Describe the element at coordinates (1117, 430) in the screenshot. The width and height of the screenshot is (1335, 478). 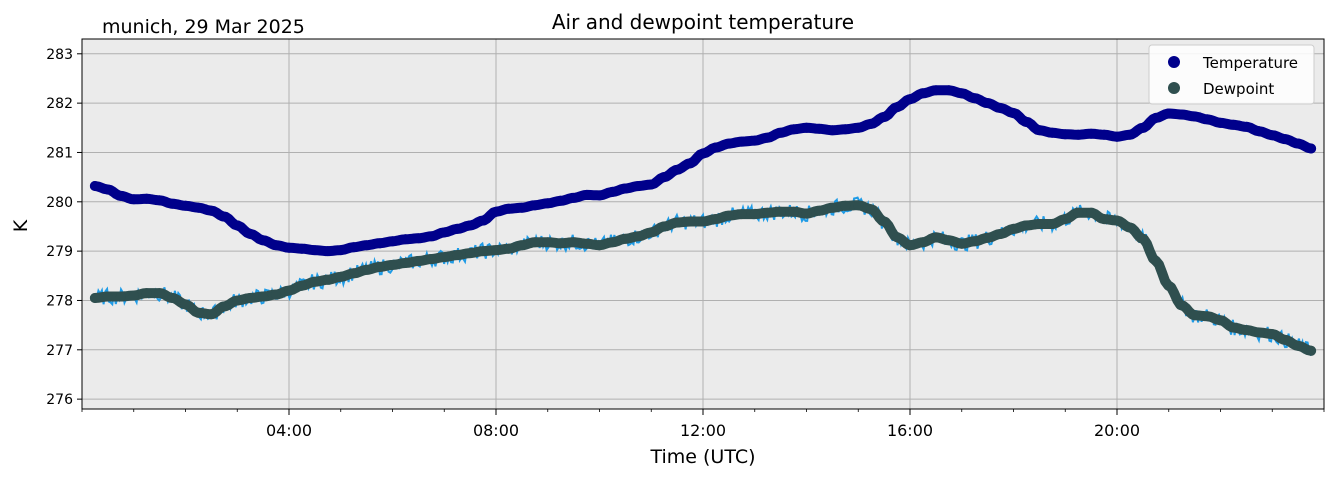
I see `x-tick-label: 20:00` at that location.